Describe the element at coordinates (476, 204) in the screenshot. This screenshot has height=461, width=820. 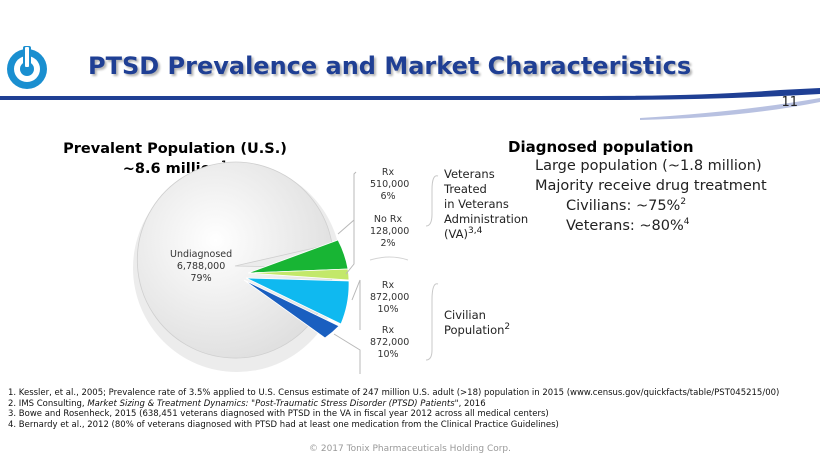
I see `veterans-line-3: in Veterans` at that location.